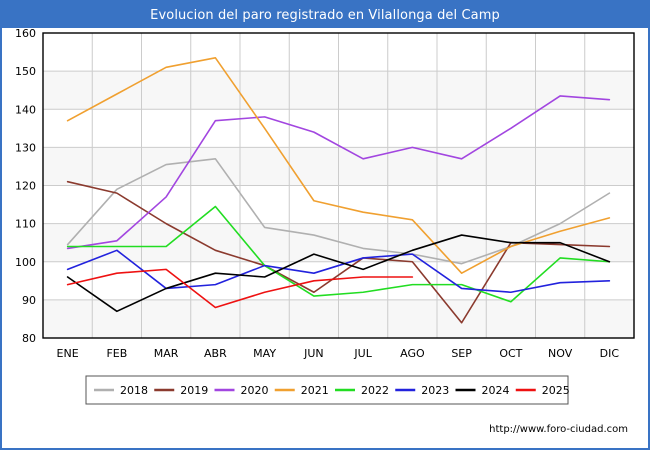  What do you see at coordinates (560, 353) in the screenshot?
I see `x-axis-tick-label: NOV` at bounding box center [560, 353].